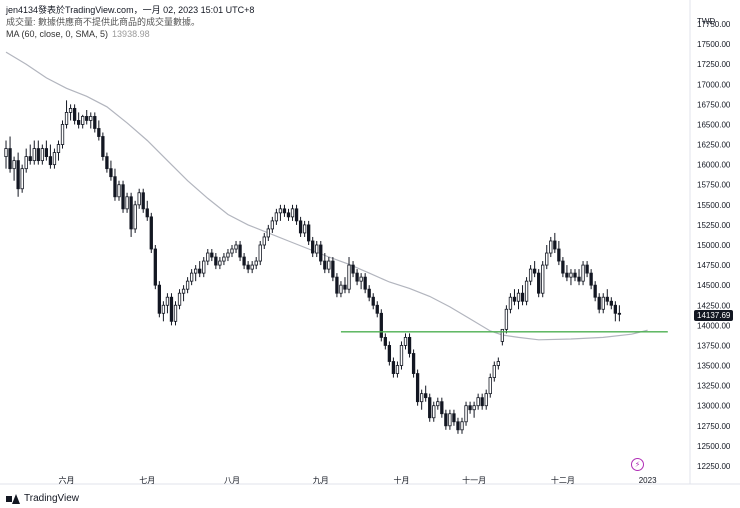 This screenshot has width=740, height=508. What do you see at coordinates (401, 480) in the screenshot?
I see `x-tick-label: 十月` at bounding box center [401, 480].